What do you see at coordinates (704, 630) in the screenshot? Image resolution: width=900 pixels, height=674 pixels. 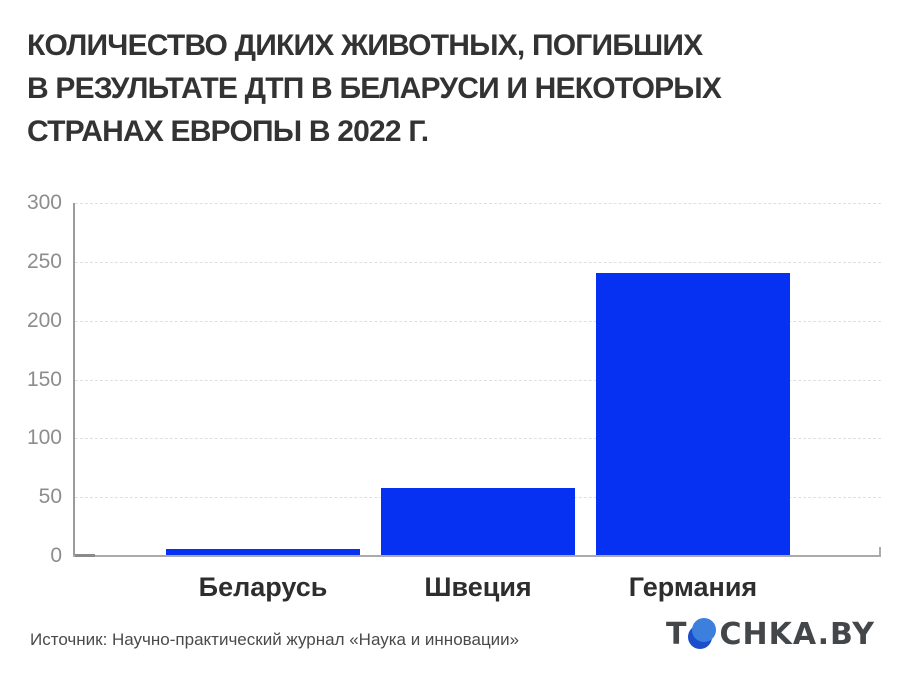 I see `blue-dot-light-circle` at bounding box center [704, 630].